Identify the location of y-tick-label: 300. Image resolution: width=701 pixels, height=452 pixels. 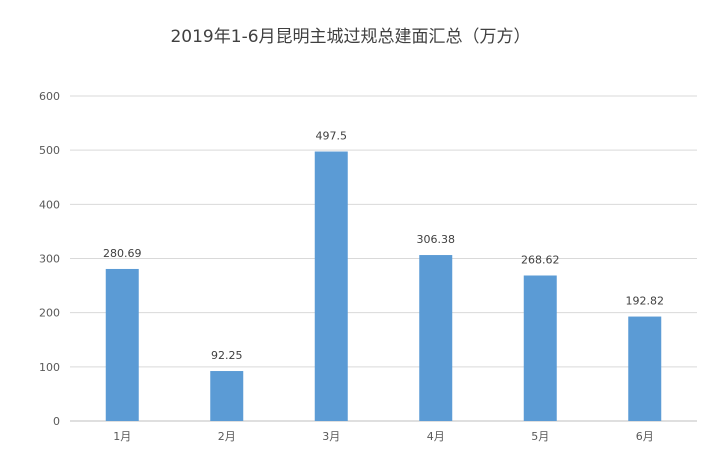
(49, 259).